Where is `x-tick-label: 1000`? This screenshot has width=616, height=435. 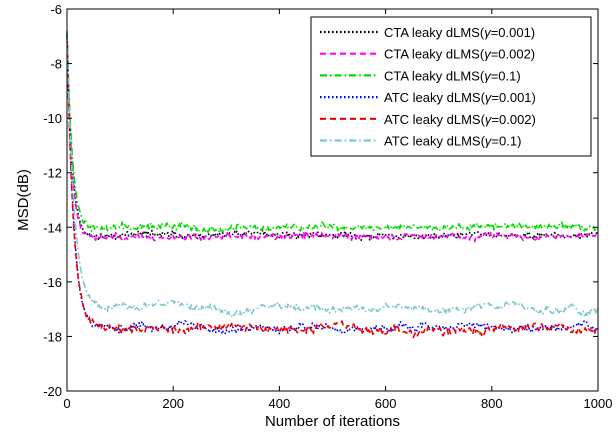 x-tick-label: 1000 is located at coordinates (598, 403).